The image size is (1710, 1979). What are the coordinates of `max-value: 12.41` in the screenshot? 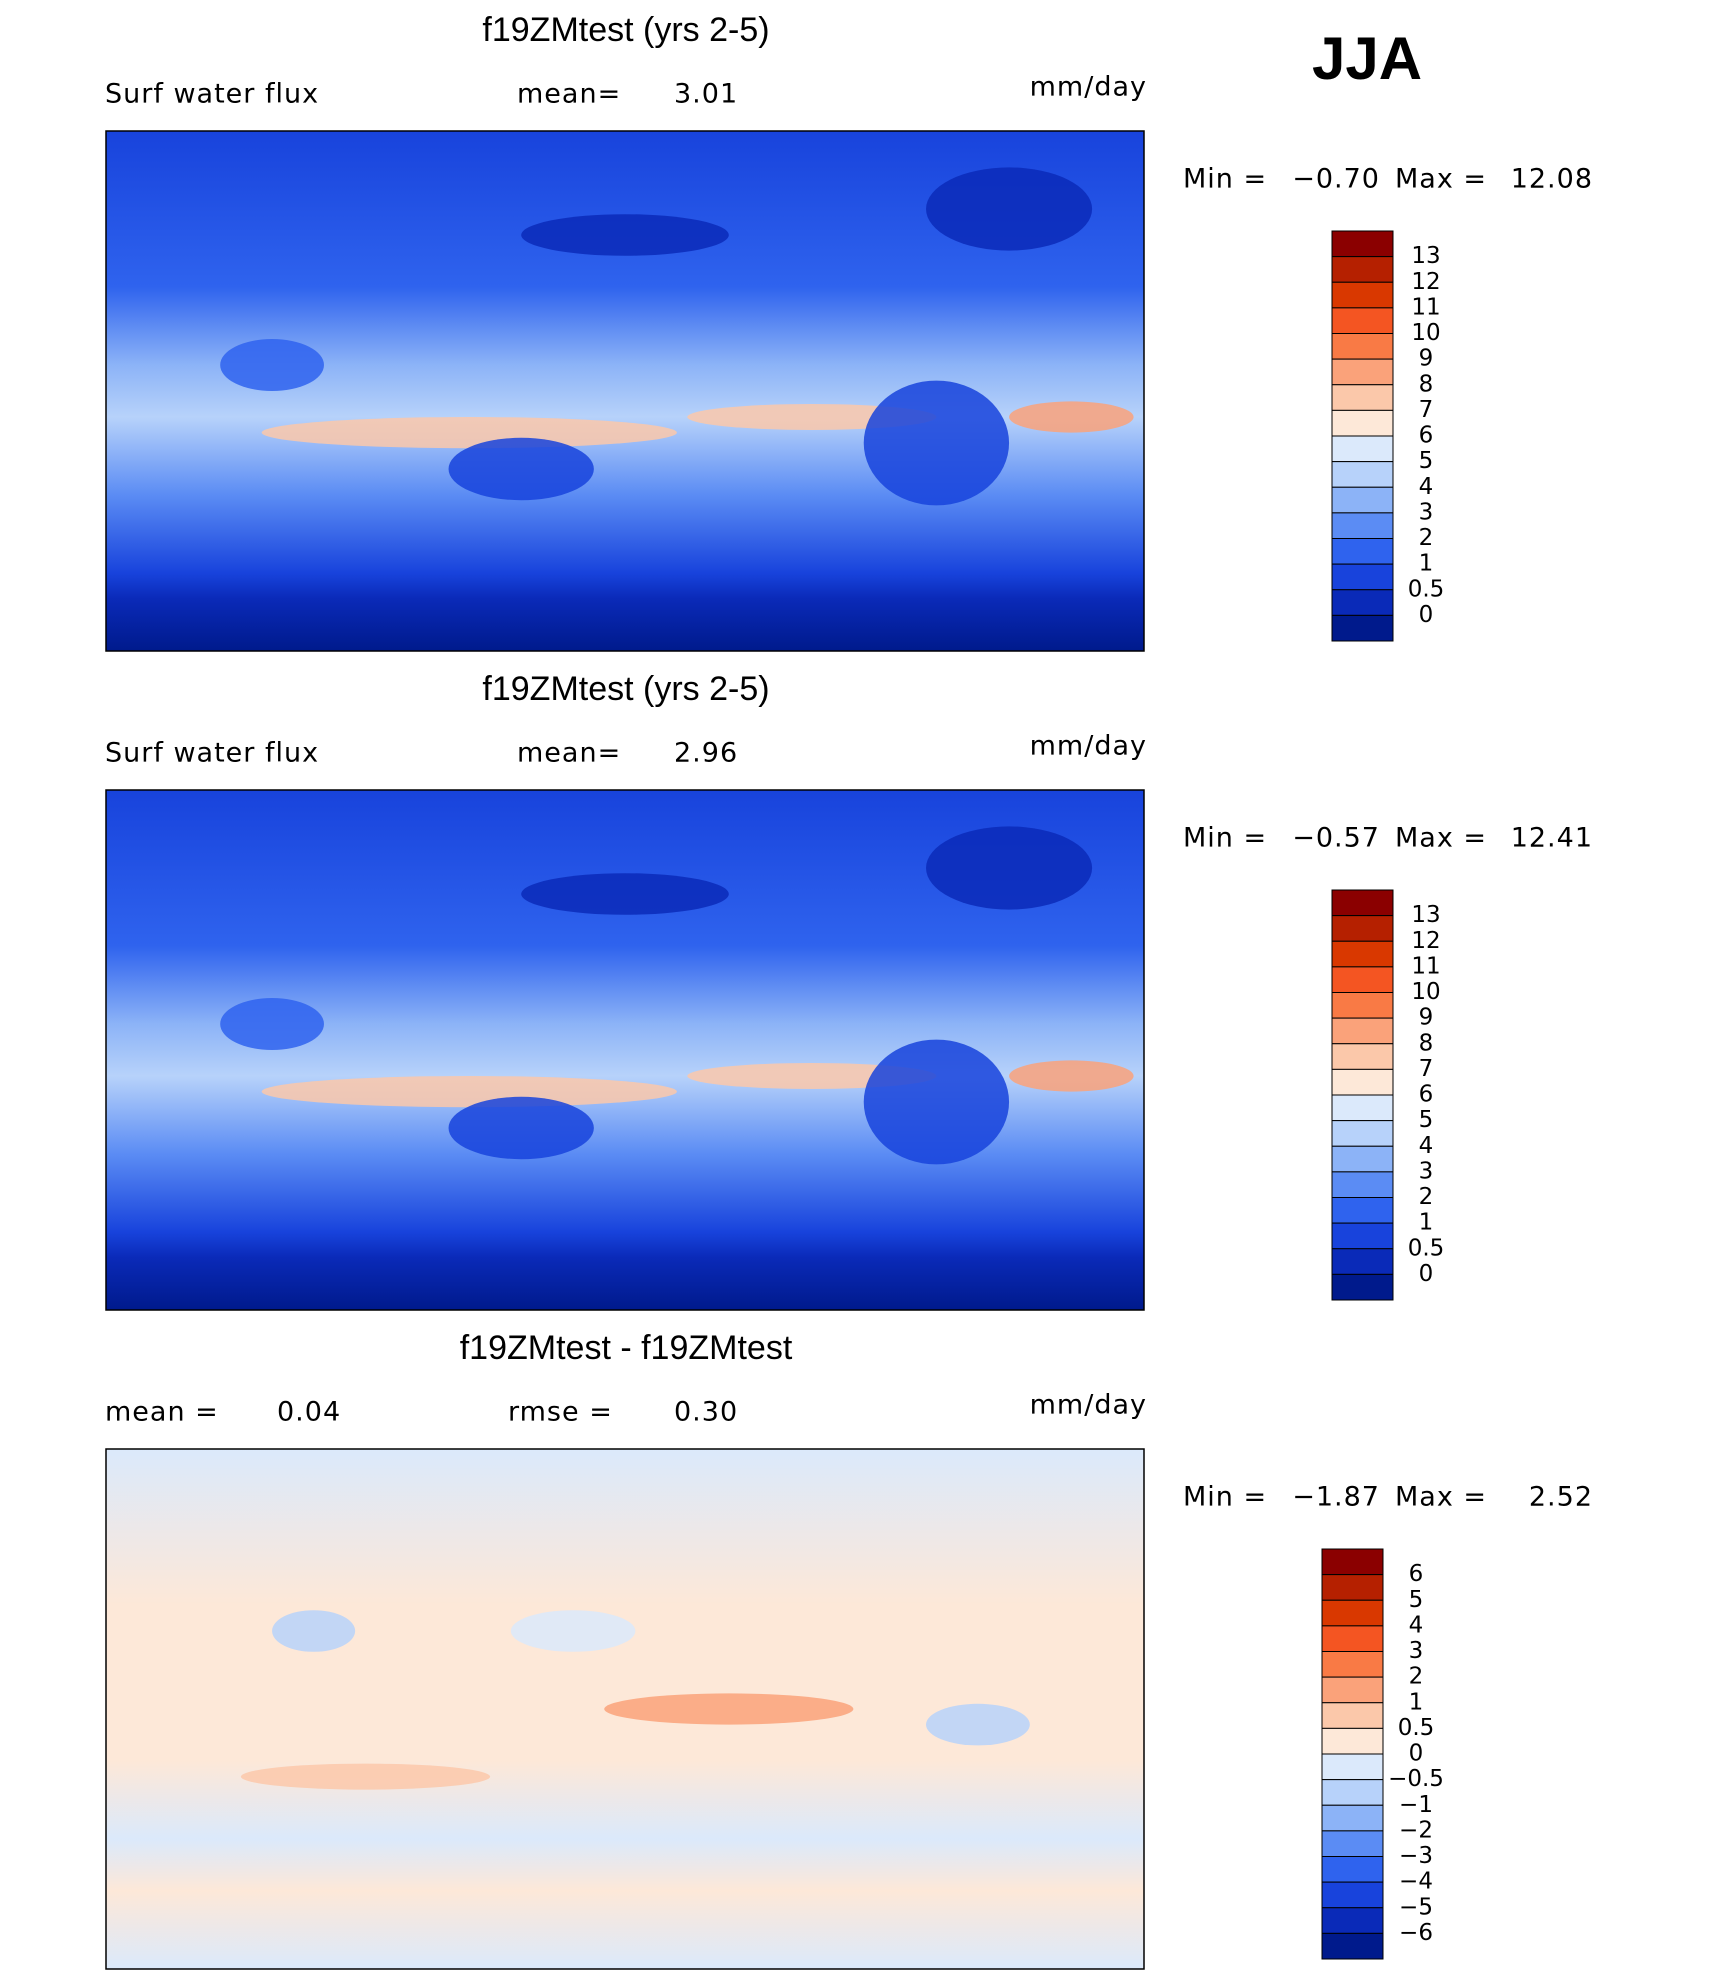 It's located at (1552, 838).